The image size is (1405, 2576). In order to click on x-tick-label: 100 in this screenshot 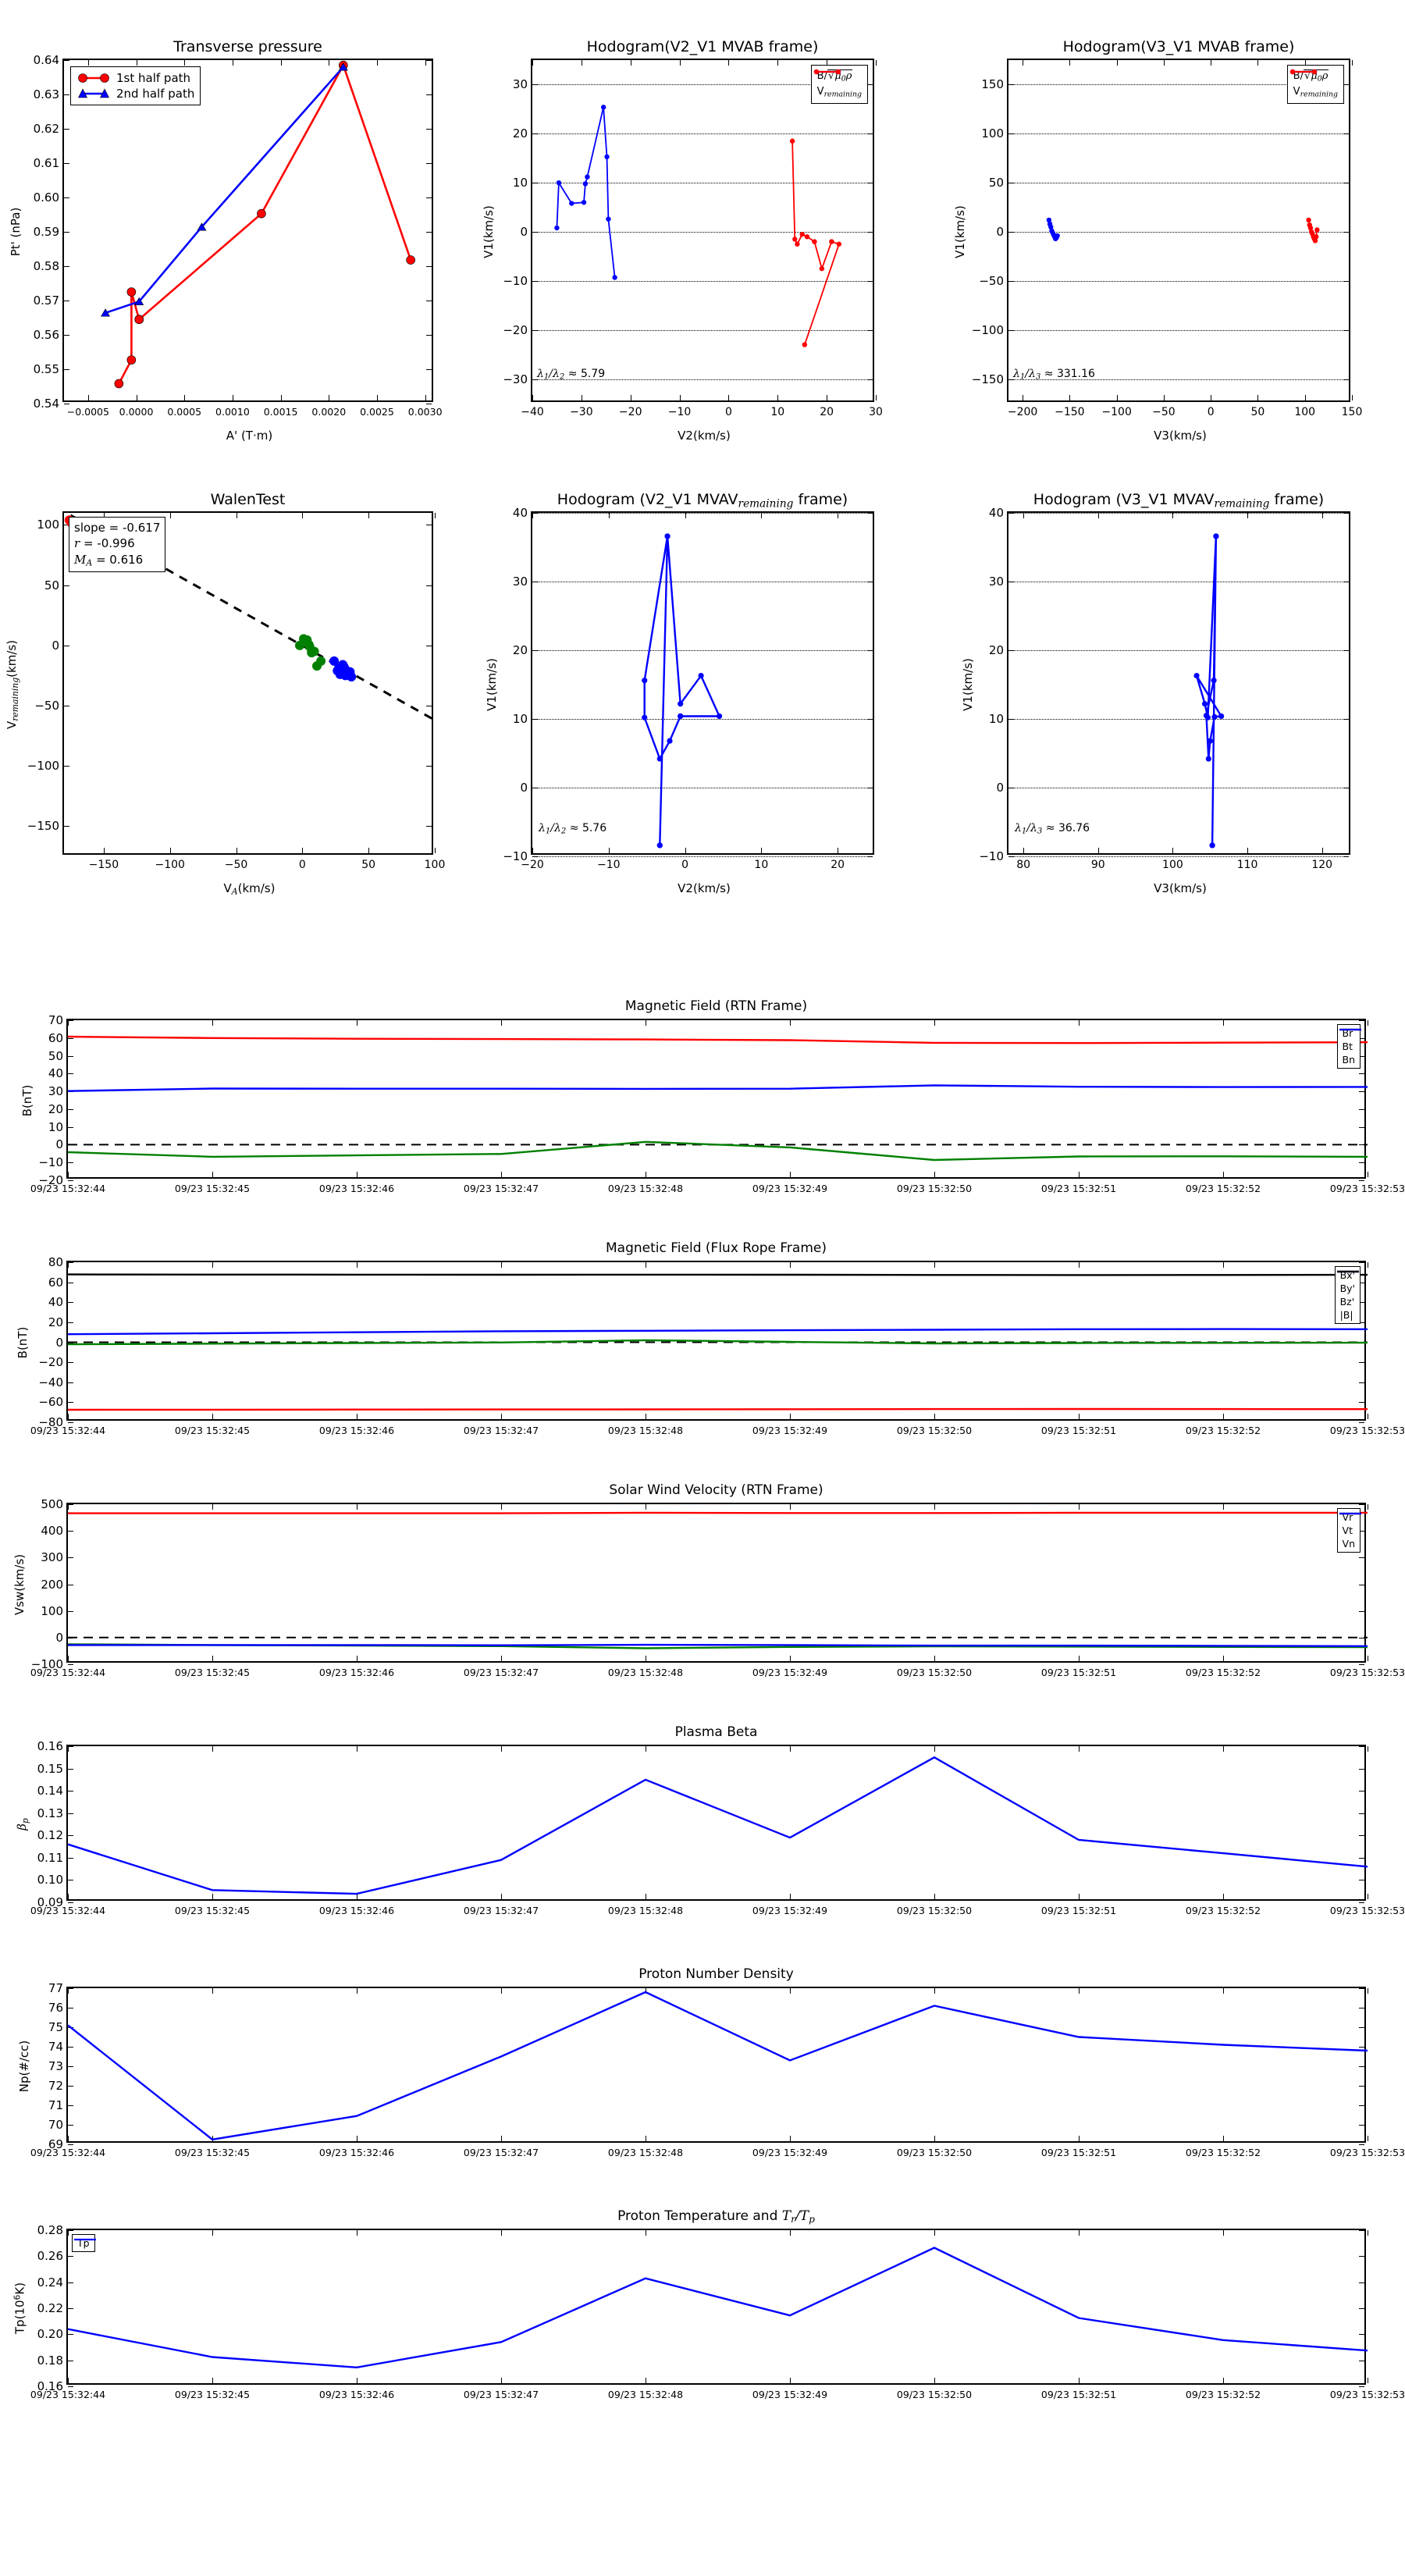, I will do `click(435, 865)`.